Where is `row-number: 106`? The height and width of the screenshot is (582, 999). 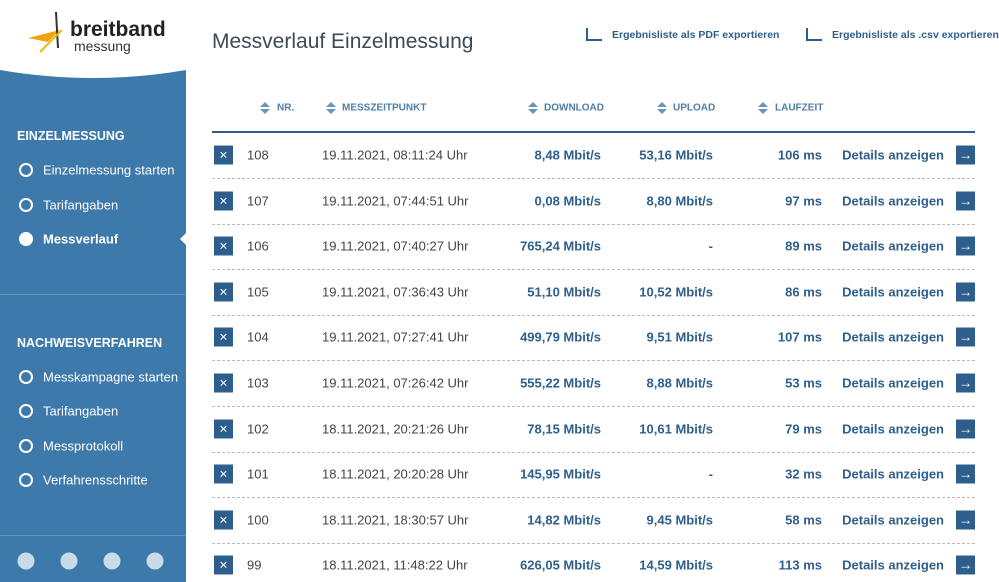 row-number: 106 is located at coordinates (258, 246).